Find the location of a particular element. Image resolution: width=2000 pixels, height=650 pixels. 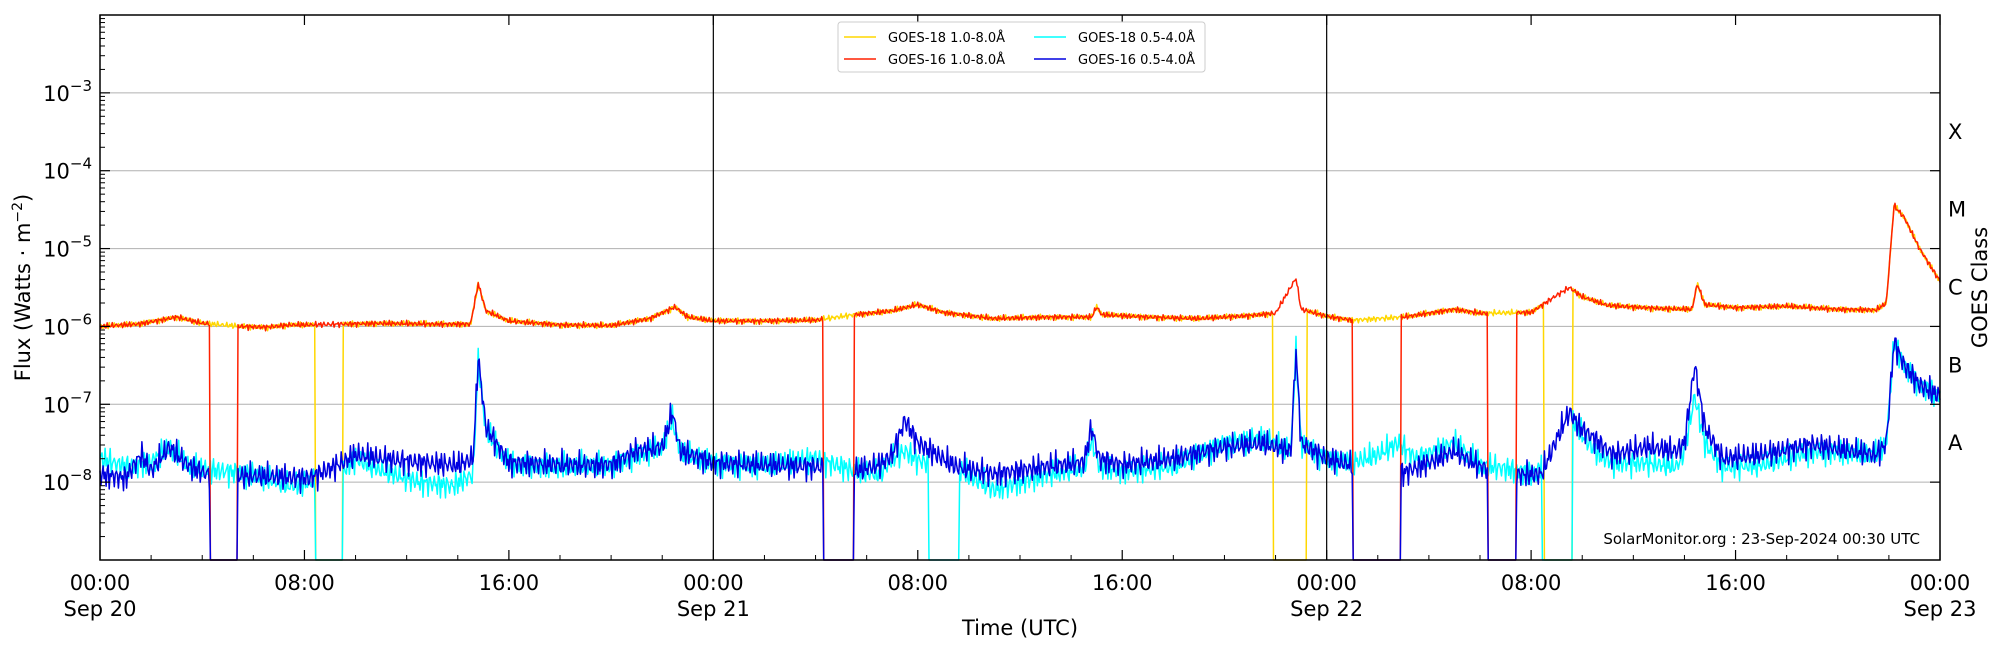

y-axis-label-exponent: −2 is located at coordinates (18, 212).